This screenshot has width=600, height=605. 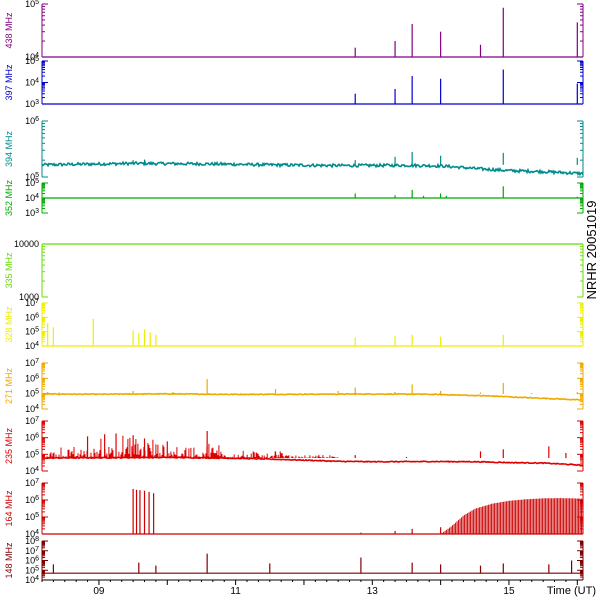 What do you see at coordinates (99, 591) in the screenshot?
I see `time-tick-label: 09` at bounding box center [99, 591].